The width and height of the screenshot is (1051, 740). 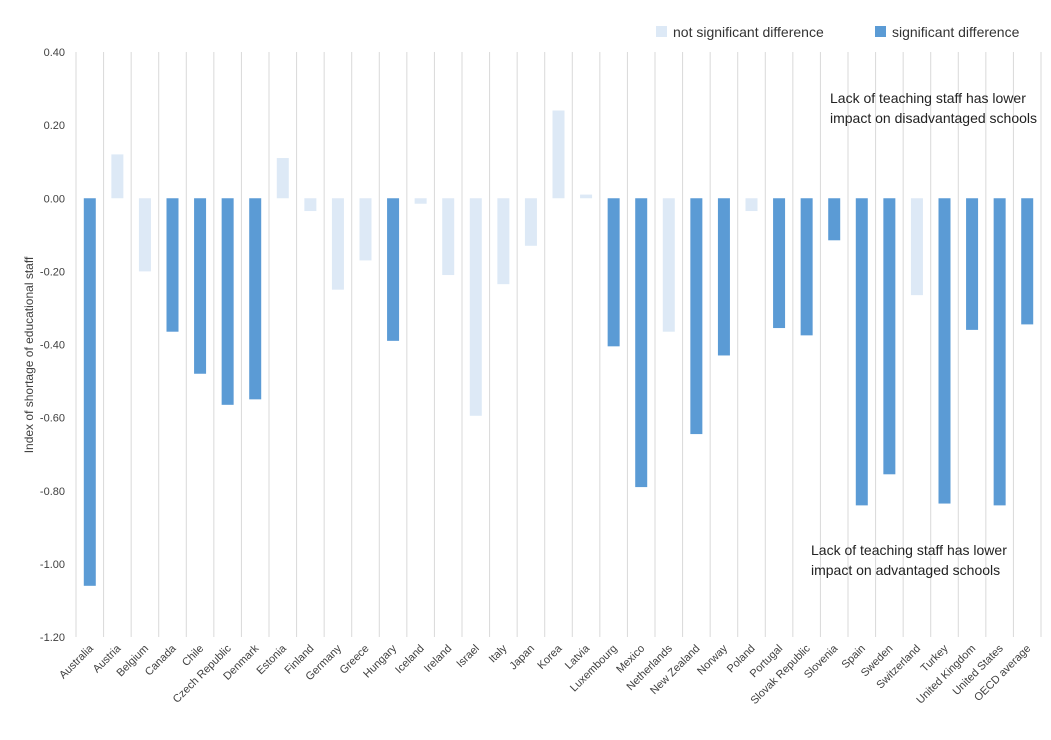 What do you see at coordinates (271, 659) in the screenshot?
I see `x-tick-label: Estonia` at bounding box center [271, 659].